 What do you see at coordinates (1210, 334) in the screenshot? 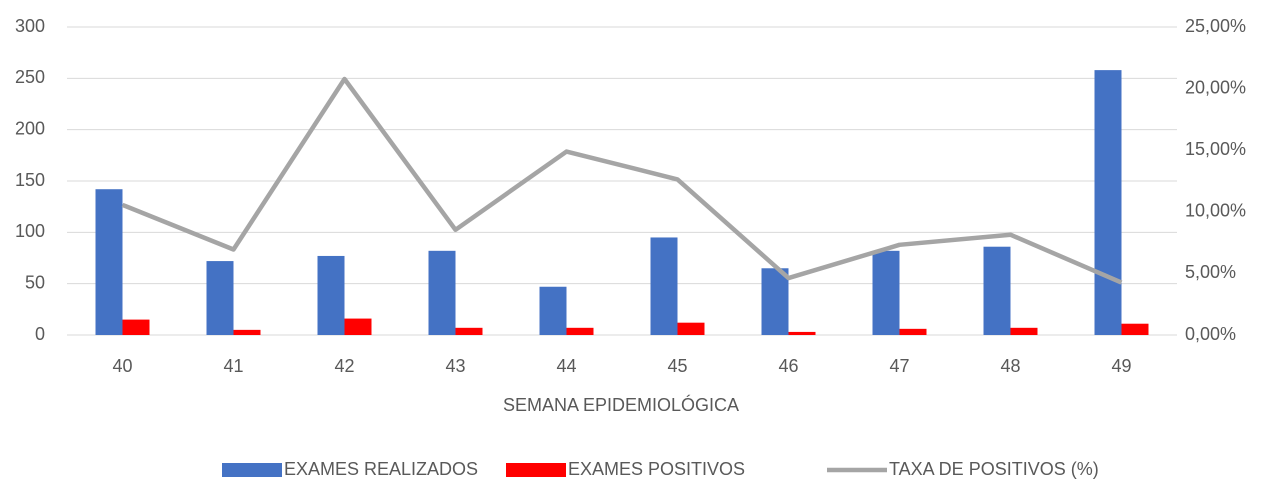
I see `y2-tick-label: 0,00%` at bounding box center [1210, 334].